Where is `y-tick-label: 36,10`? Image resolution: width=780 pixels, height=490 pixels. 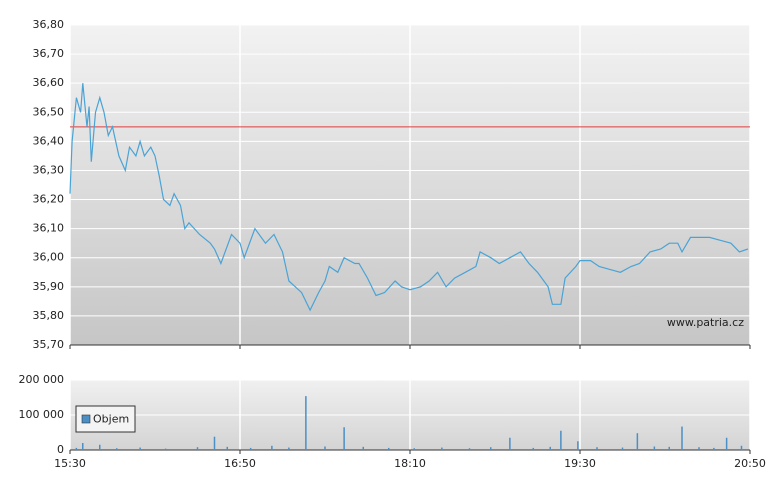 y-tick-label: 36,10 is located at coordinates (49, 228).